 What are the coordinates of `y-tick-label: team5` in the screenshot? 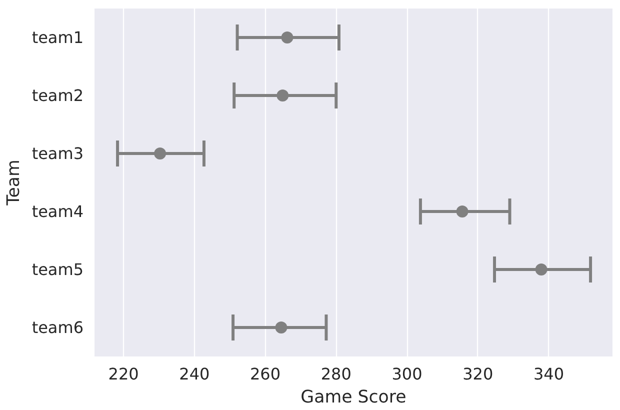 It's located at (58, 269).